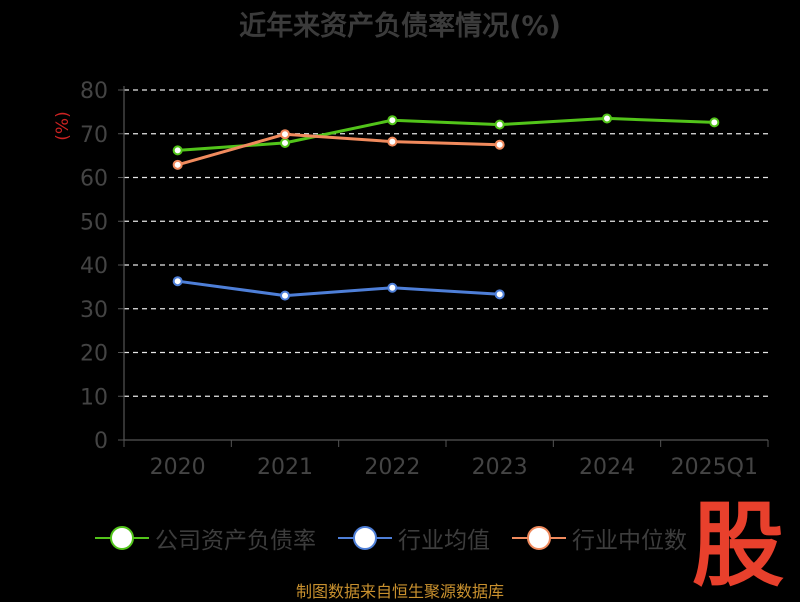  I want to click on legend-label-industry-median: 行业中位数, so click(629, 541).